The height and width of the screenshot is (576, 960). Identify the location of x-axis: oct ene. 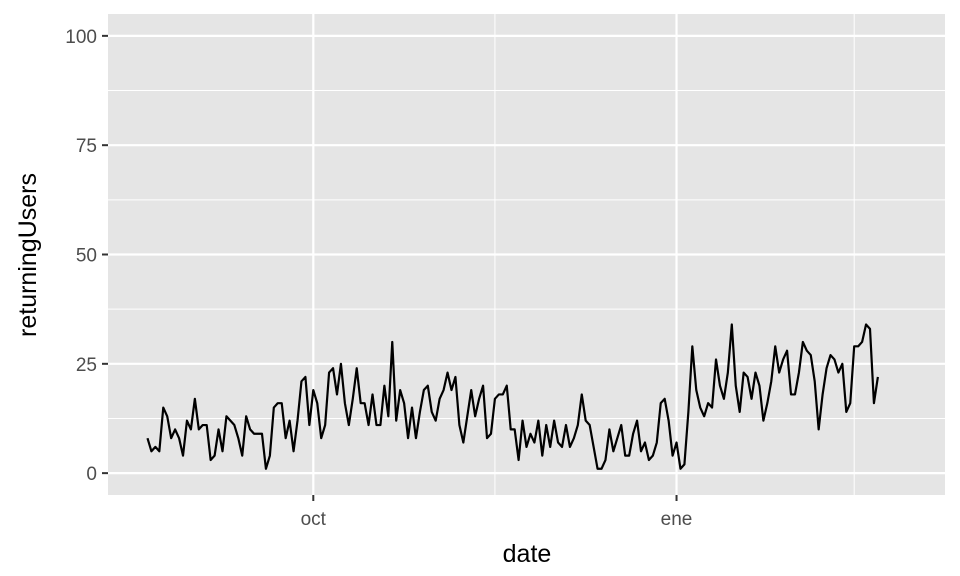
(497, 512).